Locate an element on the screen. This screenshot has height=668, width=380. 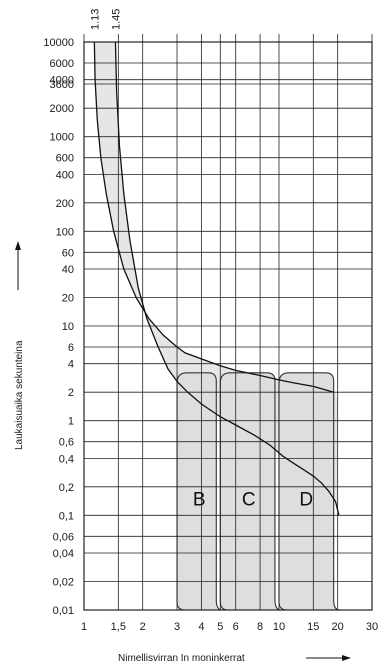
x-axis-arrowhead is located at coordinates (346, 658).